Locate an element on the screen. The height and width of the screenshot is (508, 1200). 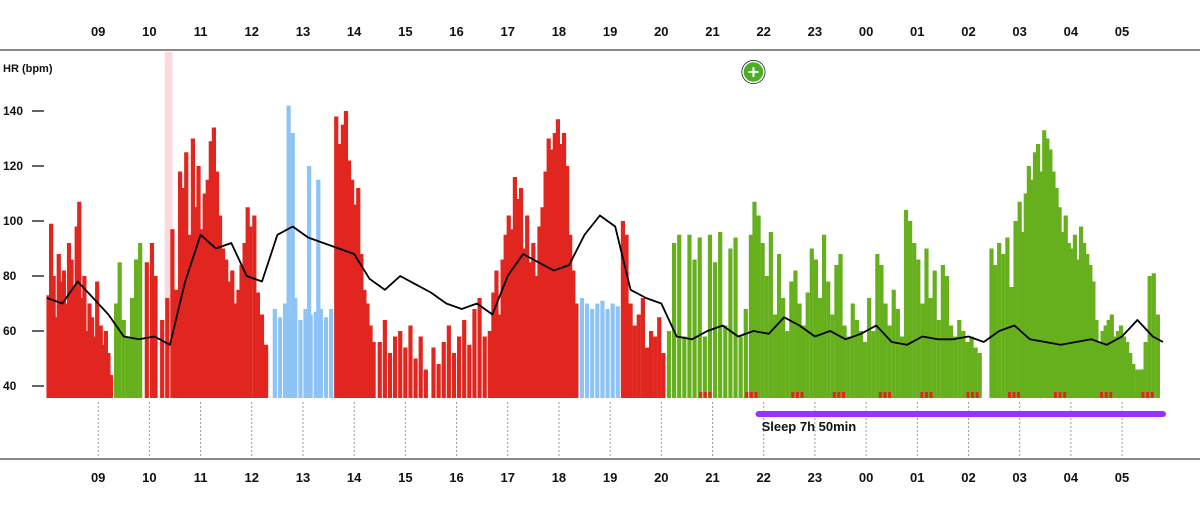
top-hour-label: 01 is located at coordinates (917, 31).